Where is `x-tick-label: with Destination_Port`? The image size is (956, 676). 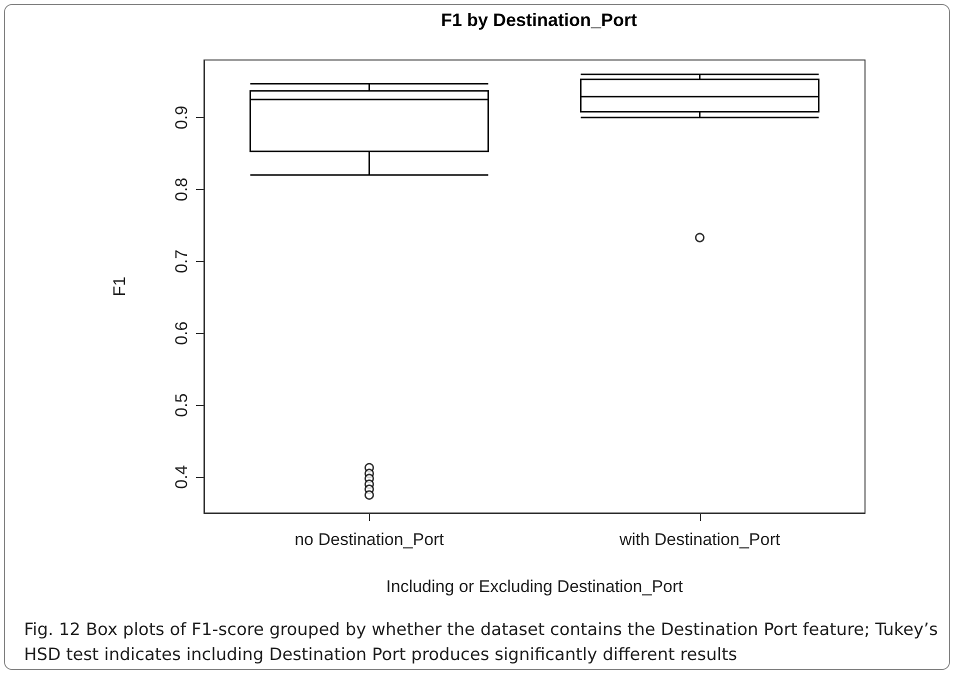
x-tick-label: with Destination_Port is located at coordinates (699, 539).